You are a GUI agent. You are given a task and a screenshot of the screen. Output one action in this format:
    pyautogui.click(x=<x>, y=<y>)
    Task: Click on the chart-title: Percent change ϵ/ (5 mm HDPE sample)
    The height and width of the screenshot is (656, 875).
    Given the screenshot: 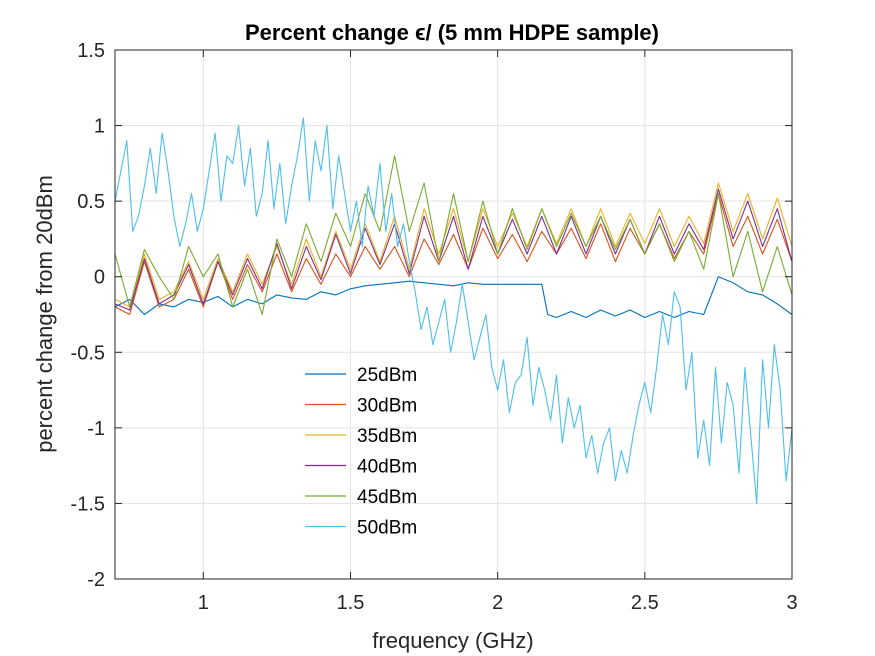 What is the action you would take?
    pyautogui.click(x=452, y=32)
    